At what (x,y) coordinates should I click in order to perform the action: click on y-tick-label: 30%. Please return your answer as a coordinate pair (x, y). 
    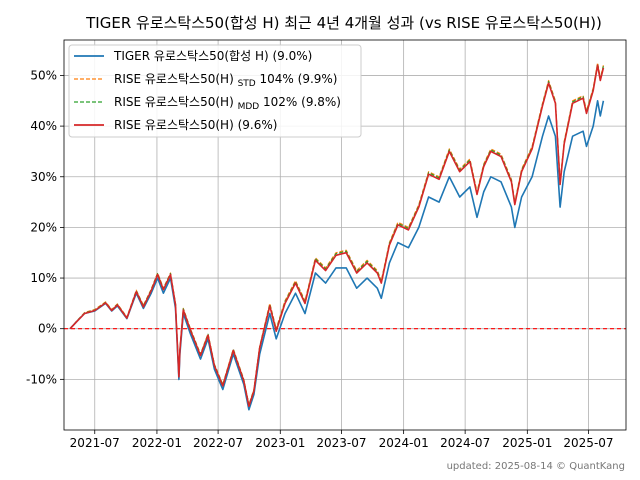
    Looking at the image, I should click on (43, 177).